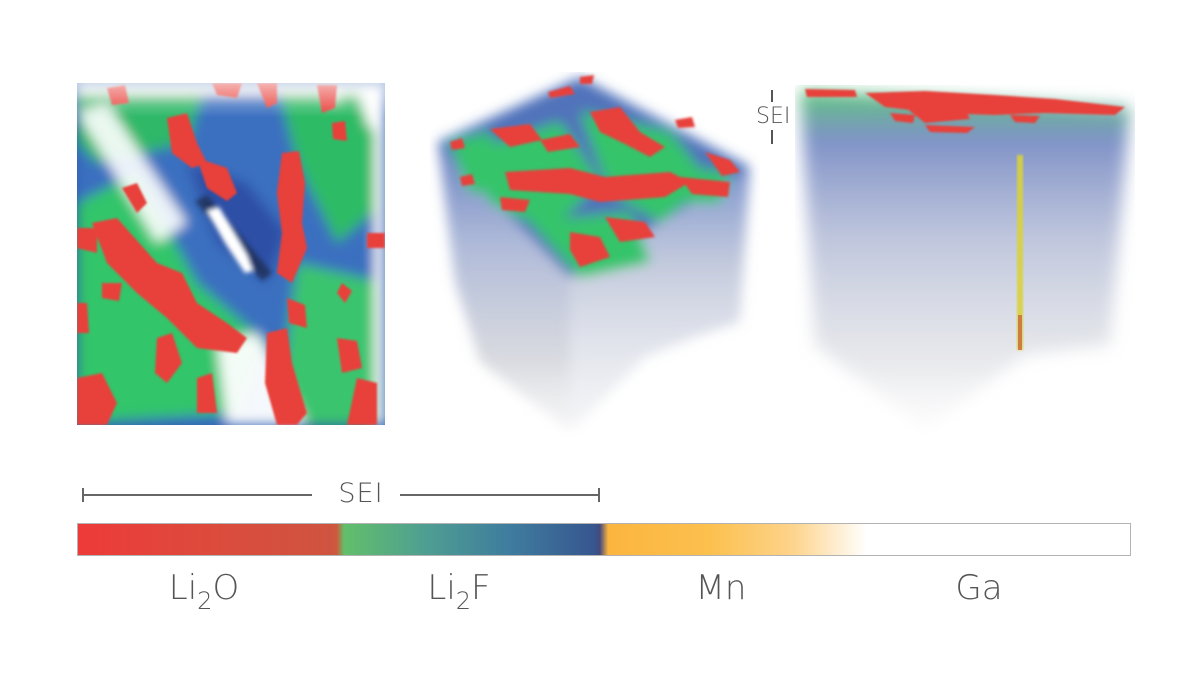 This screenshot has height=675, width=1200. I want to click on isometric-view-panel, so click(595, 254).